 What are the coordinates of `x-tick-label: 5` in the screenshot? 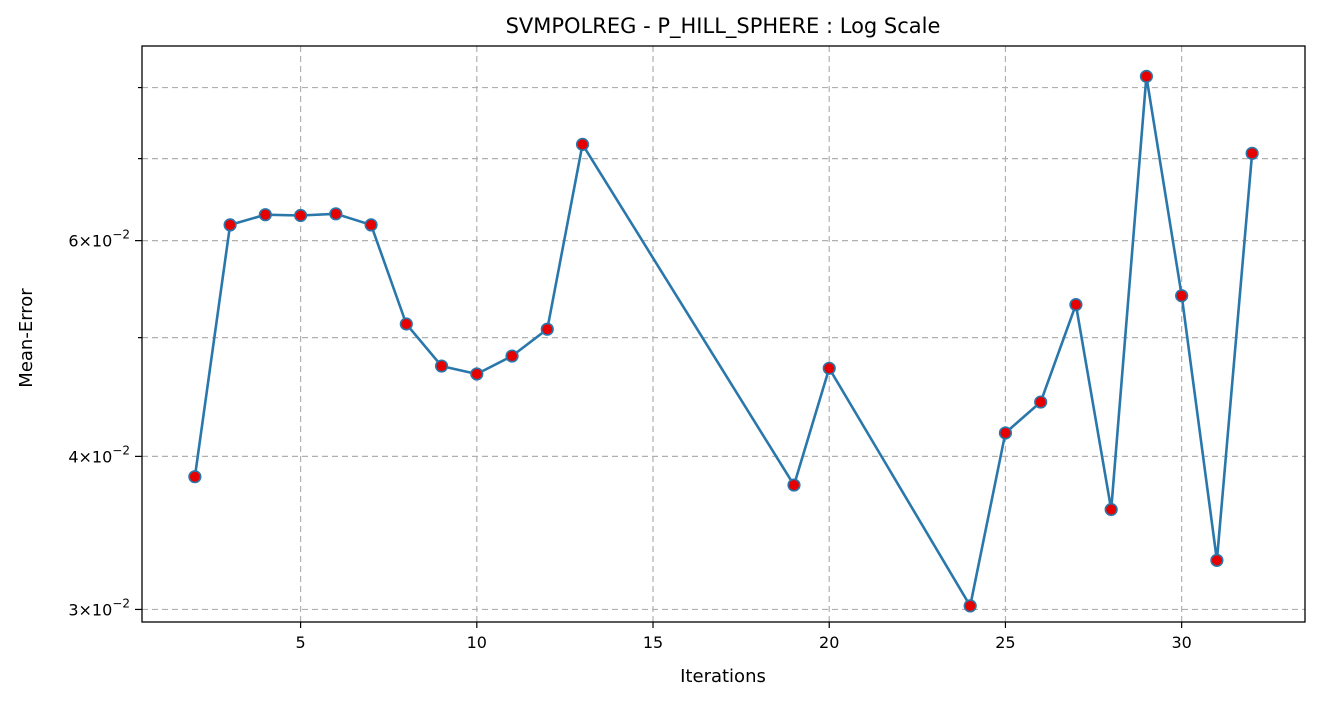 It's located at (300, 642).